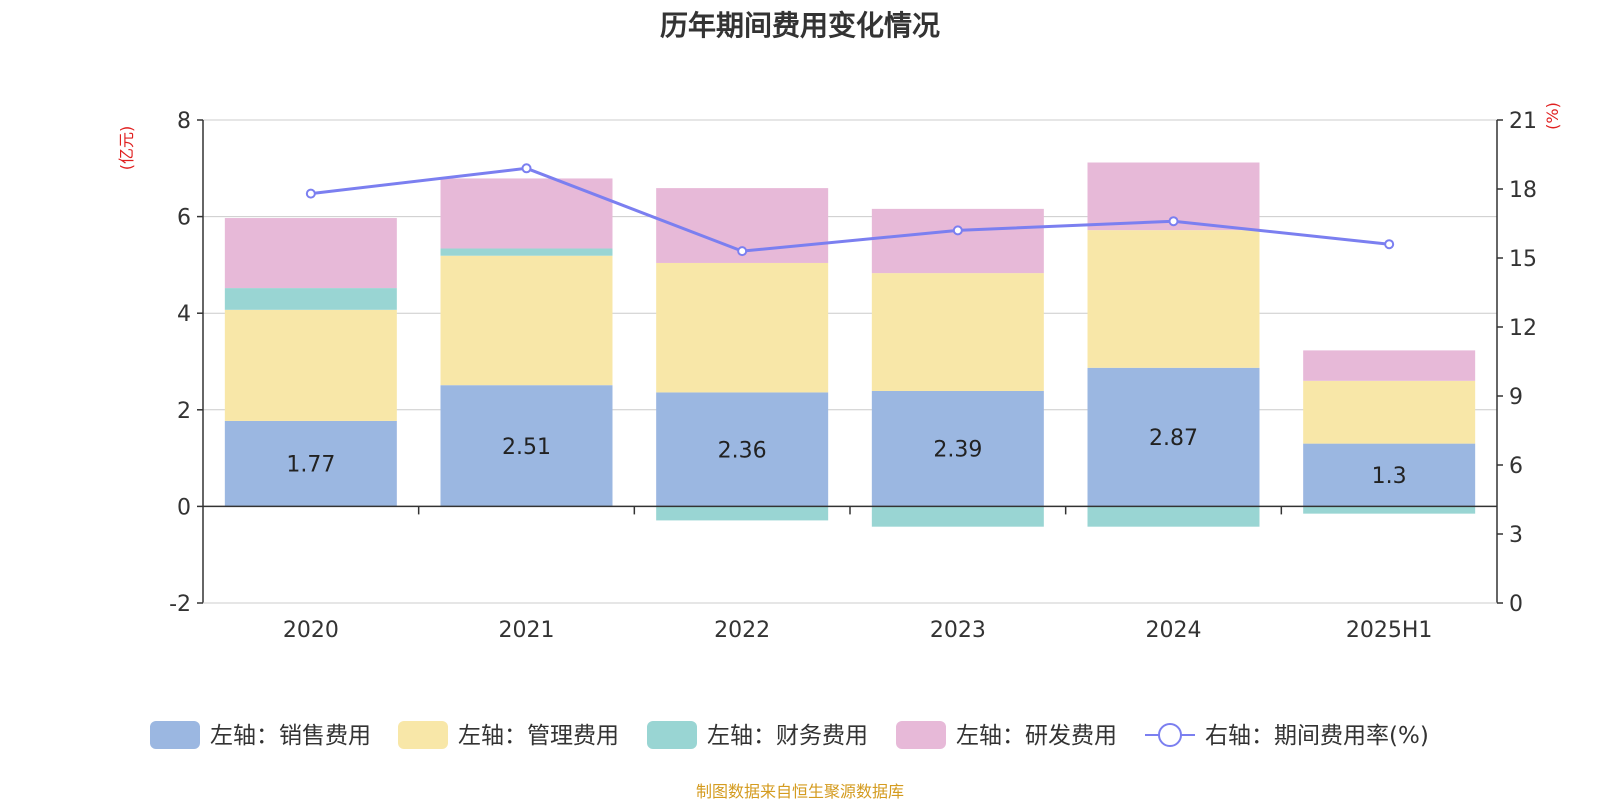 The width and height of the screenshot is (1600, 802). Describe the element at coordinates (799, 791) in the screenshot. I see `data-source-note: 制图数据来自恒生聚源数据库` at that location.